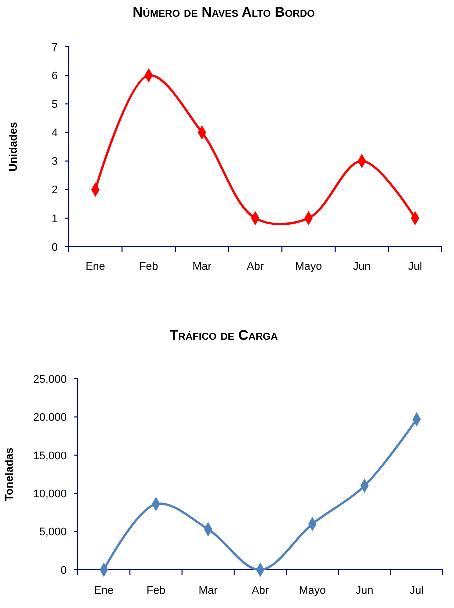 This screenshot has height=608, width=454. I want to click on y-tick-label: 5,000, so click(53, 532).